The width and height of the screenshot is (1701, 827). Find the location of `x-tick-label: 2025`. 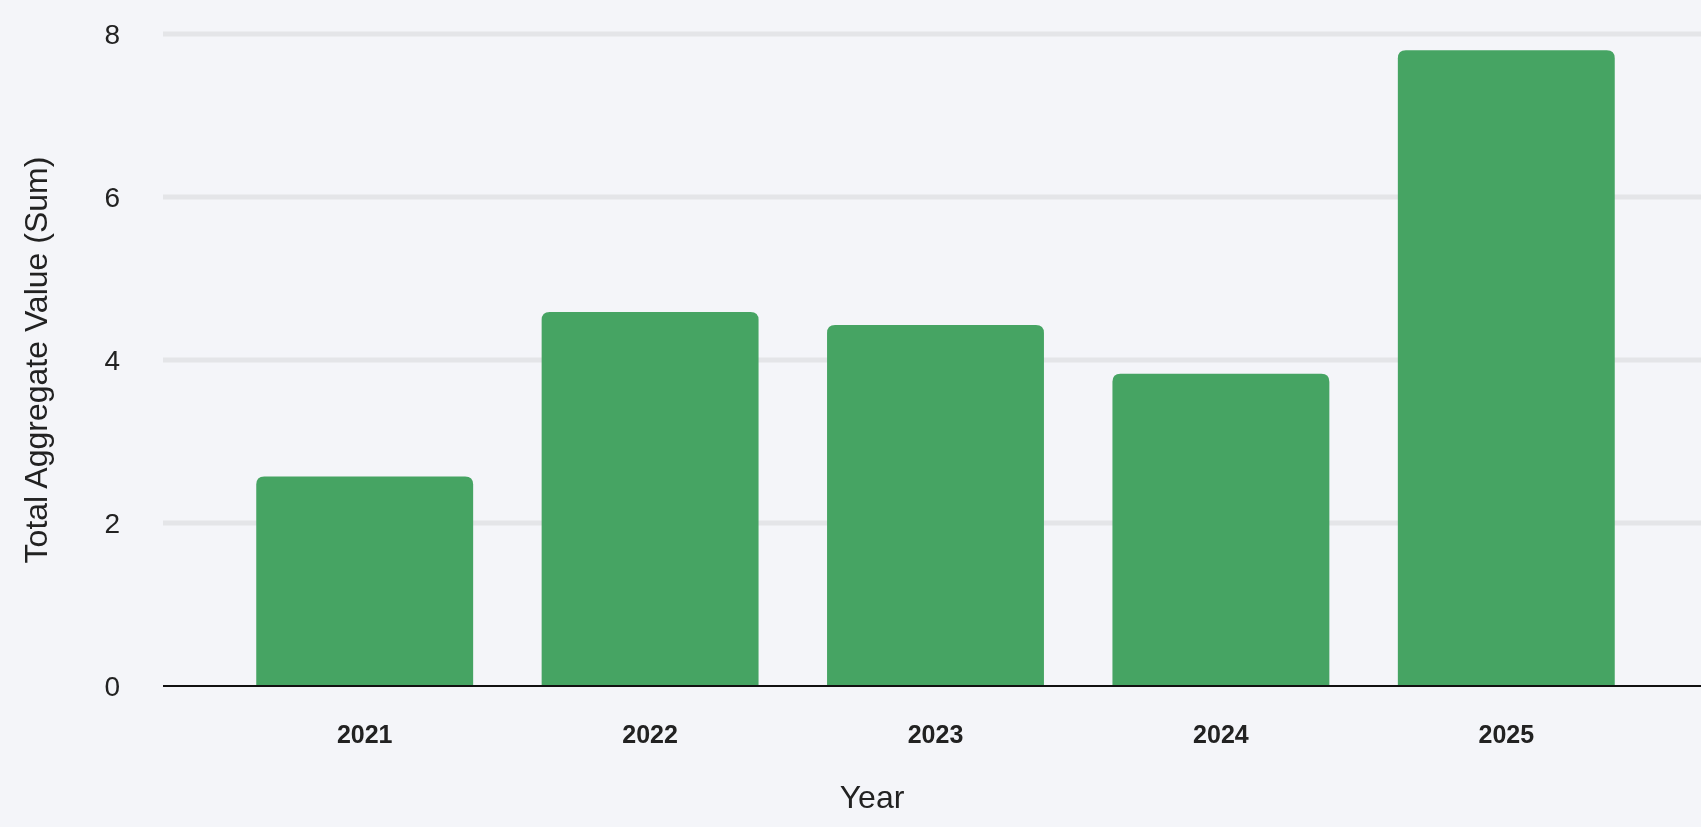

x-tick-label: 2025 is located at coordinates (1506, 734).